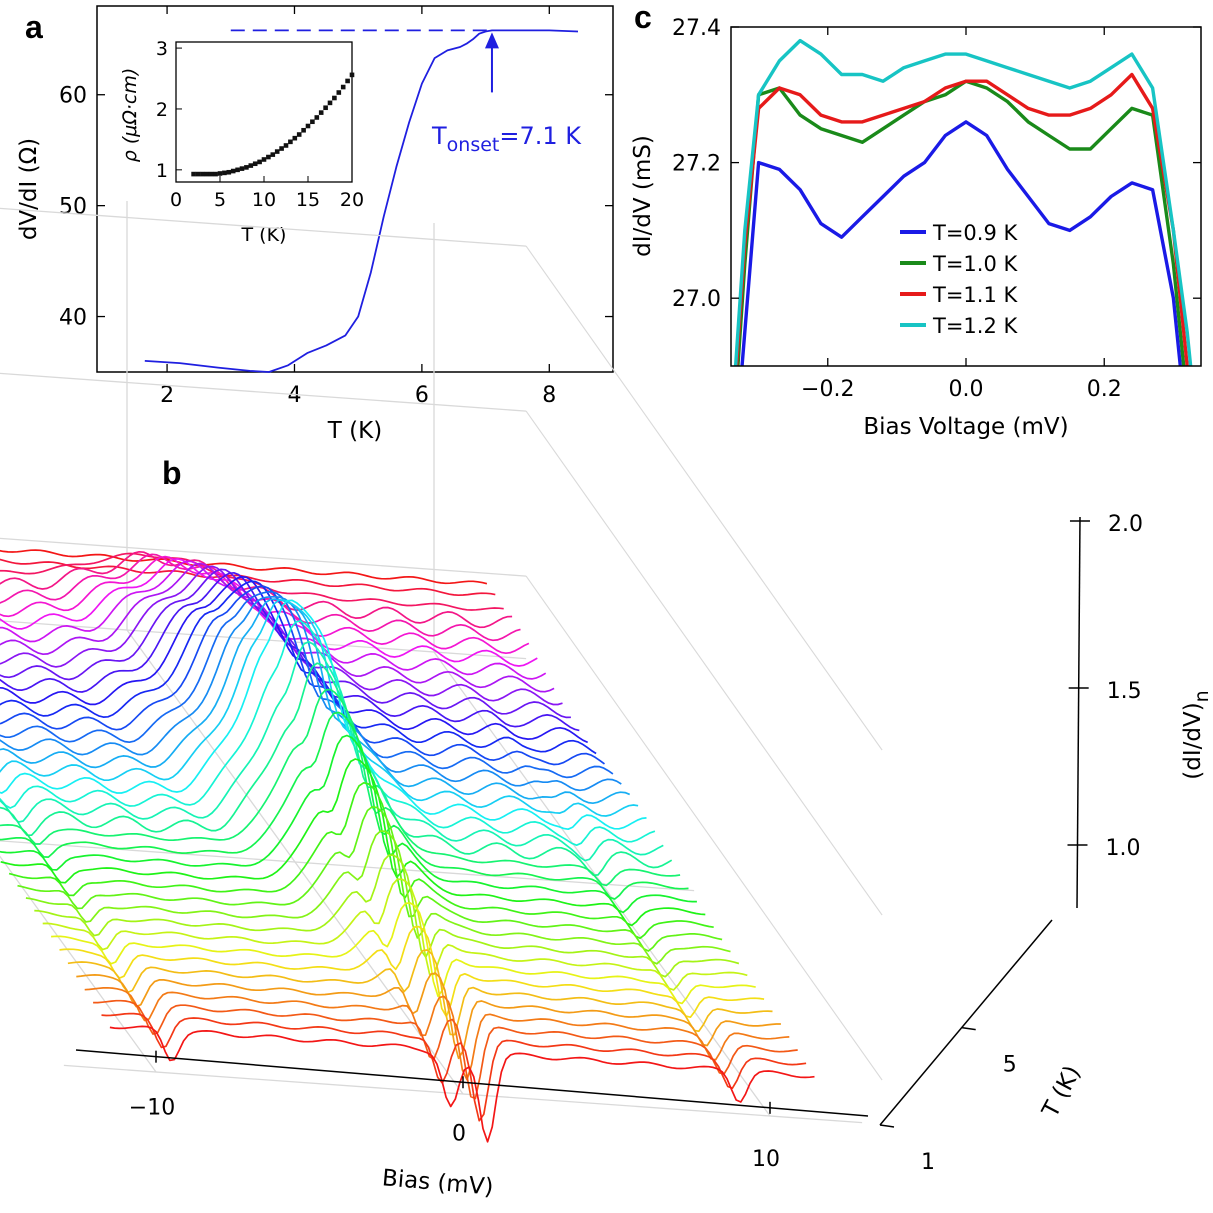 The height and width of the screenshot is (1213, 1213). What do you see at coordinates (273, 124) in the screenshot?
I see `inset-points` at bounding box center [273, 124].